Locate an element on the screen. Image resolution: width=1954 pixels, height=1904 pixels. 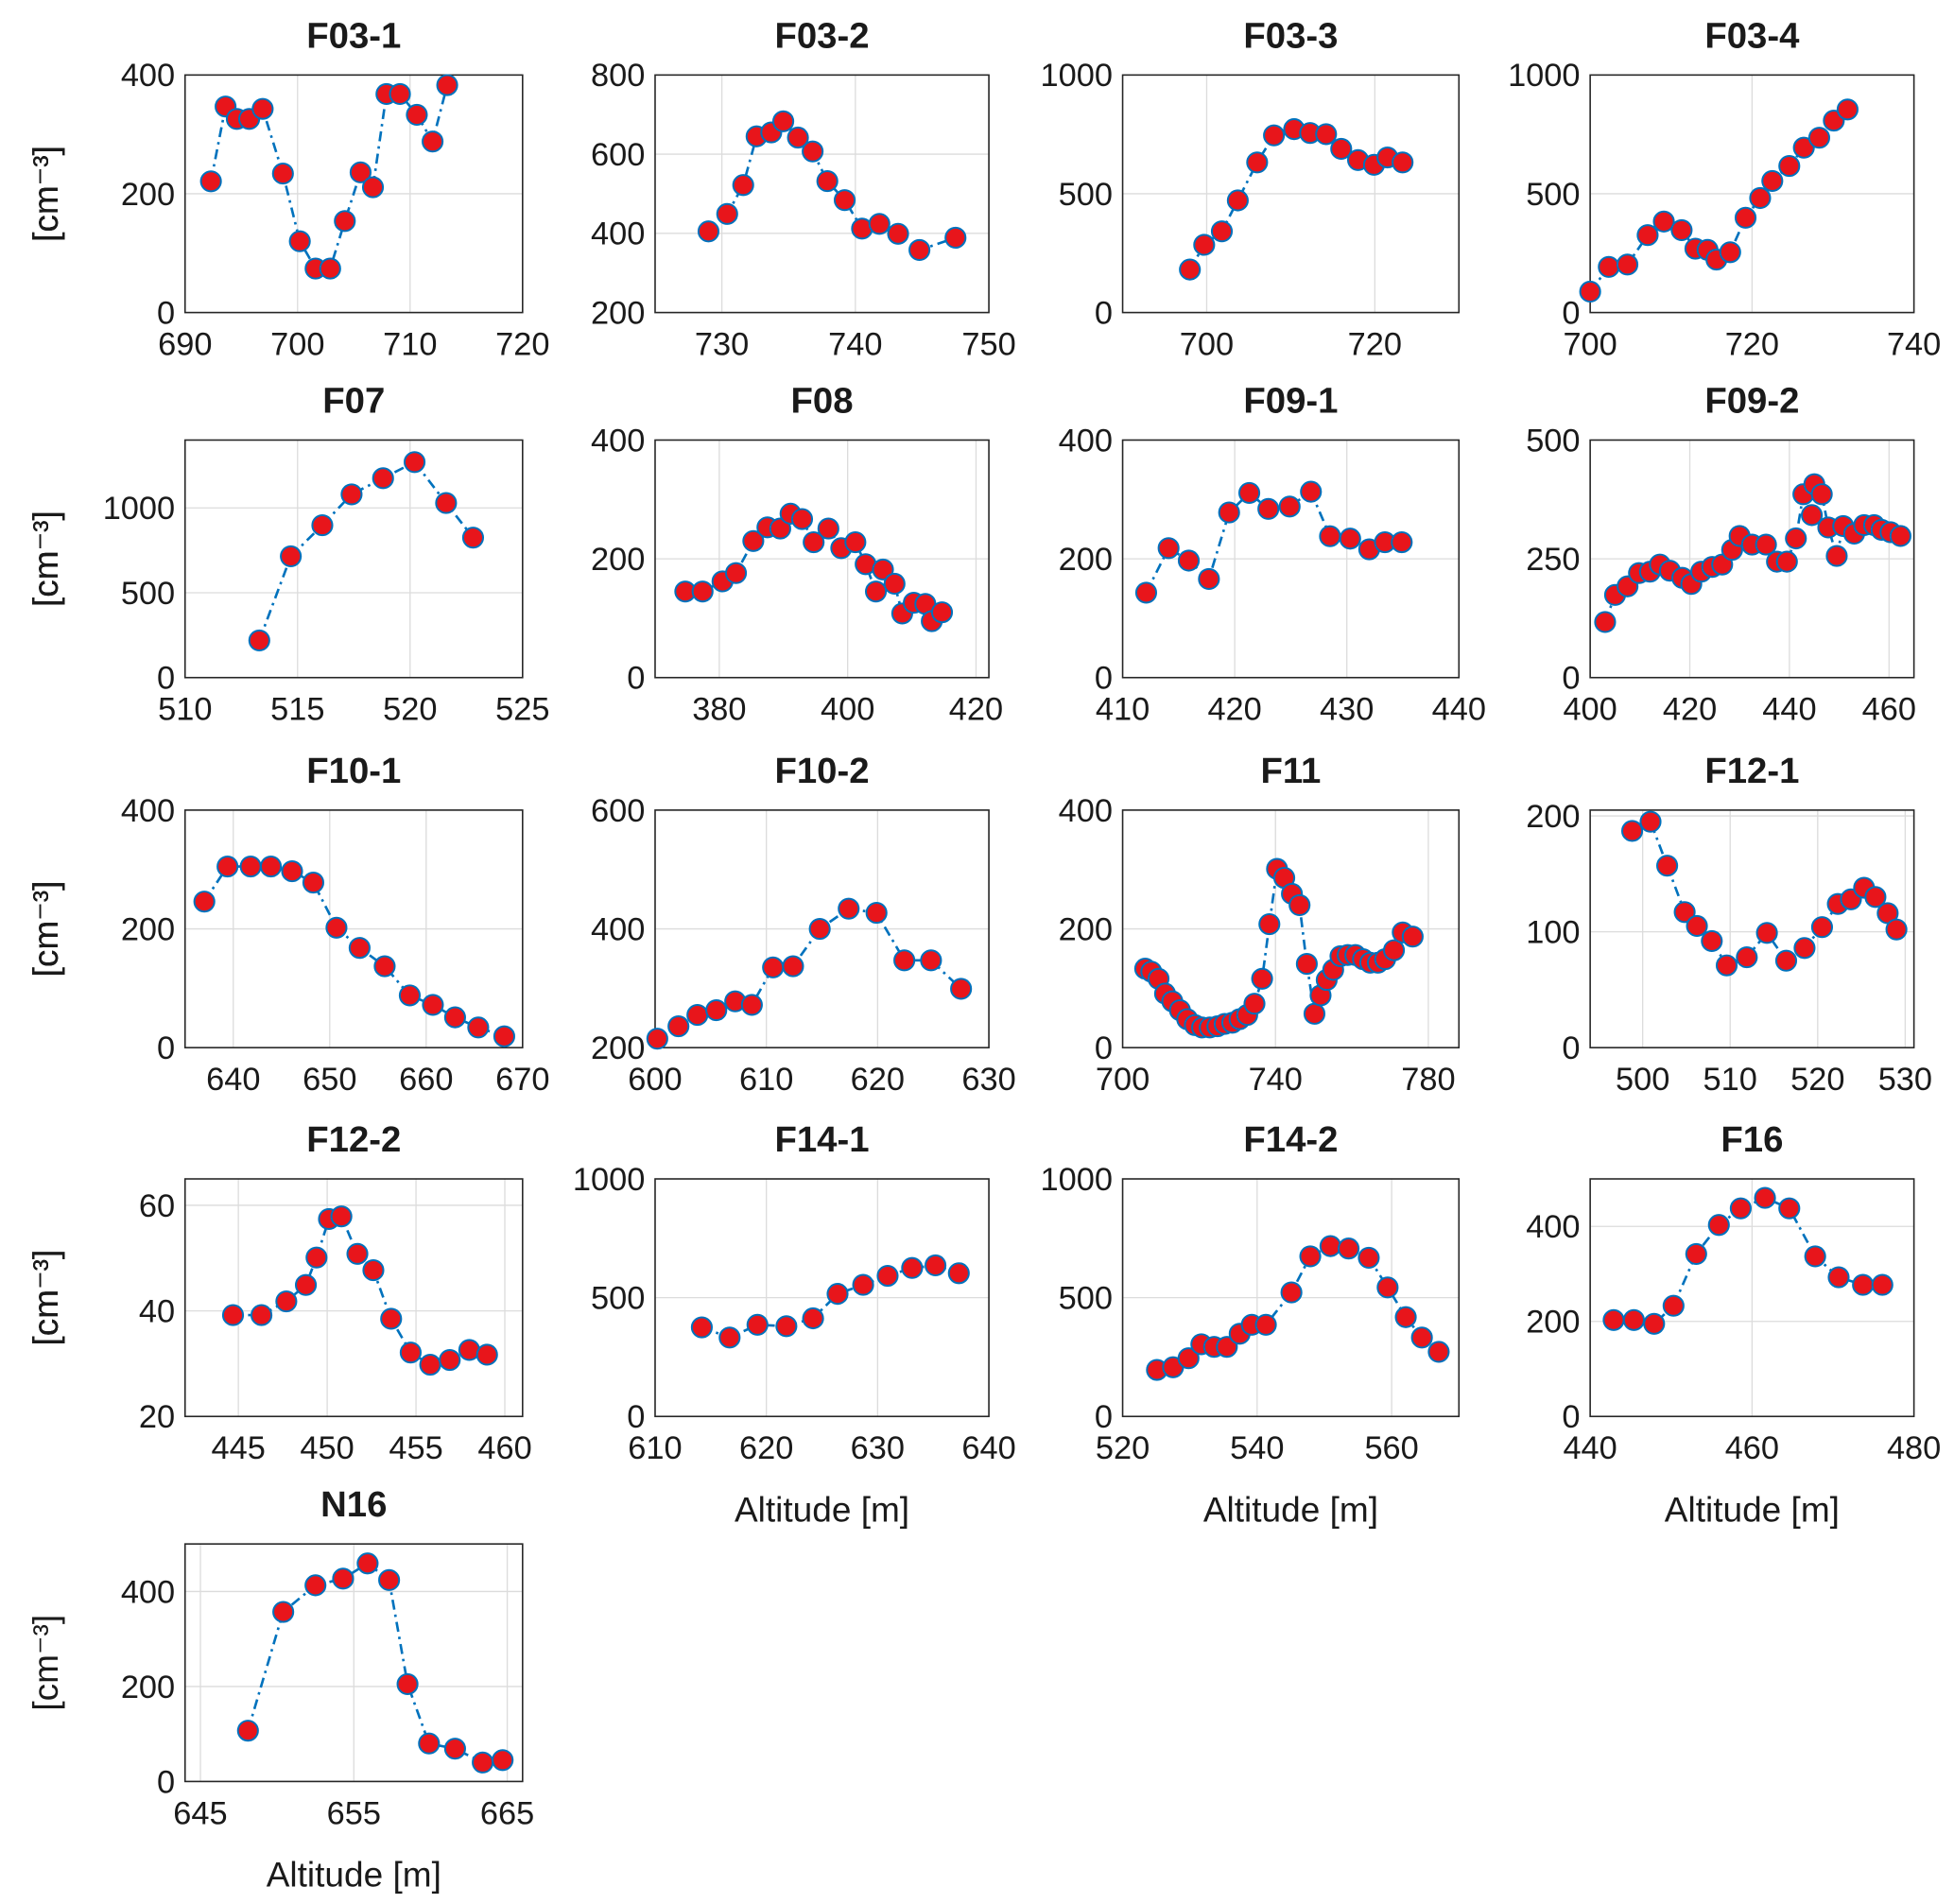
x-tick-label: 500 is located at coordinates (1643, 1080).